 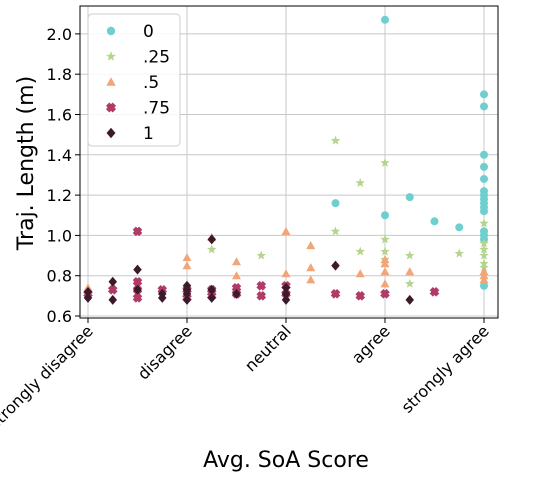 I want to click on y-axis-label: Traj. Length (m), so click(x=26, y=163).